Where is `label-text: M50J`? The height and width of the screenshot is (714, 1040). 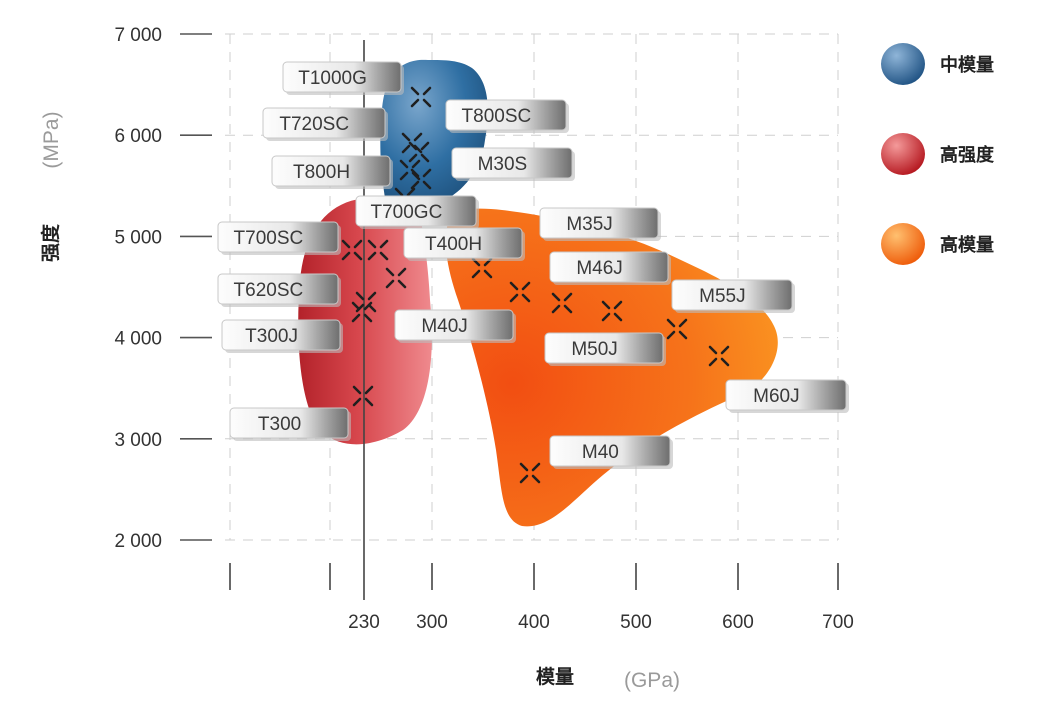
label-text: M50J is located at coordinates (594, 349).